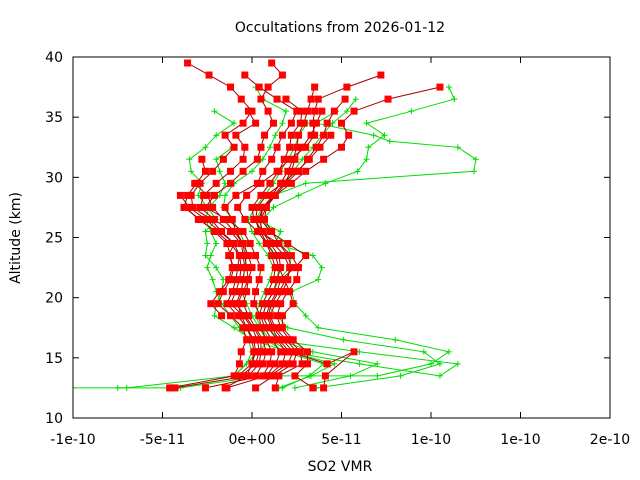 This screenshot has width=640, height=480. Describe the element at coordinates (54, 118) in the screenshot. I see `y-tick-label: 35` at that location.